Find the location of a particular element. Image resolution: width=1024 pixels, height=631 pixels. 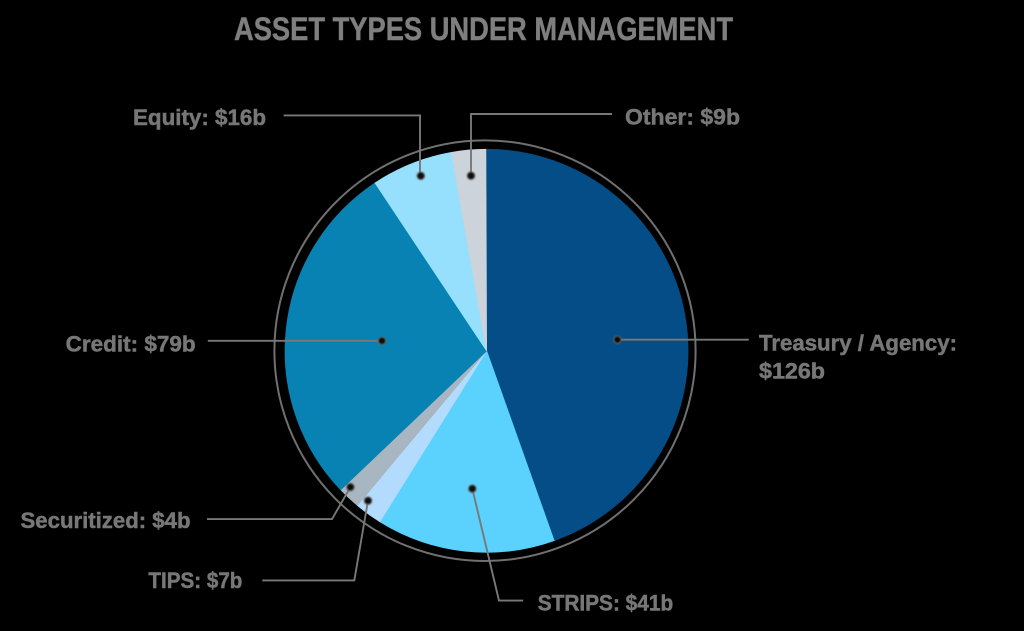

svg-text: $126b is located at coordinates (792, 371).